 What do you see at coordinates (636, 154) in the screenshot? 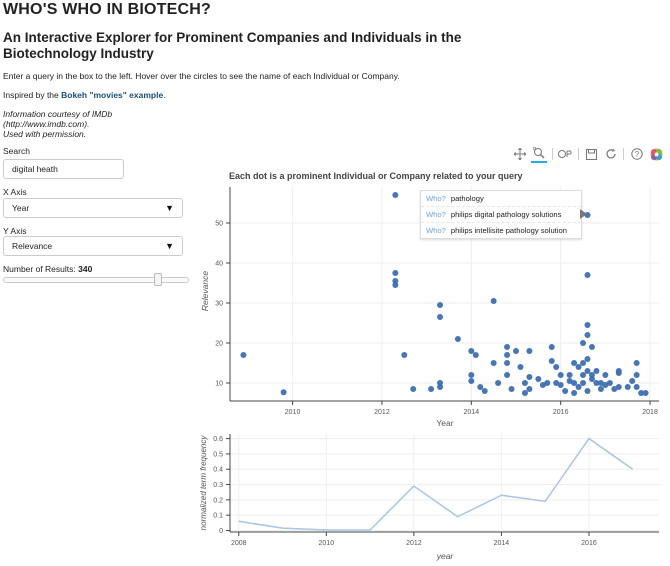
I see `help-icon: ?` at bounding box center [636, 154].